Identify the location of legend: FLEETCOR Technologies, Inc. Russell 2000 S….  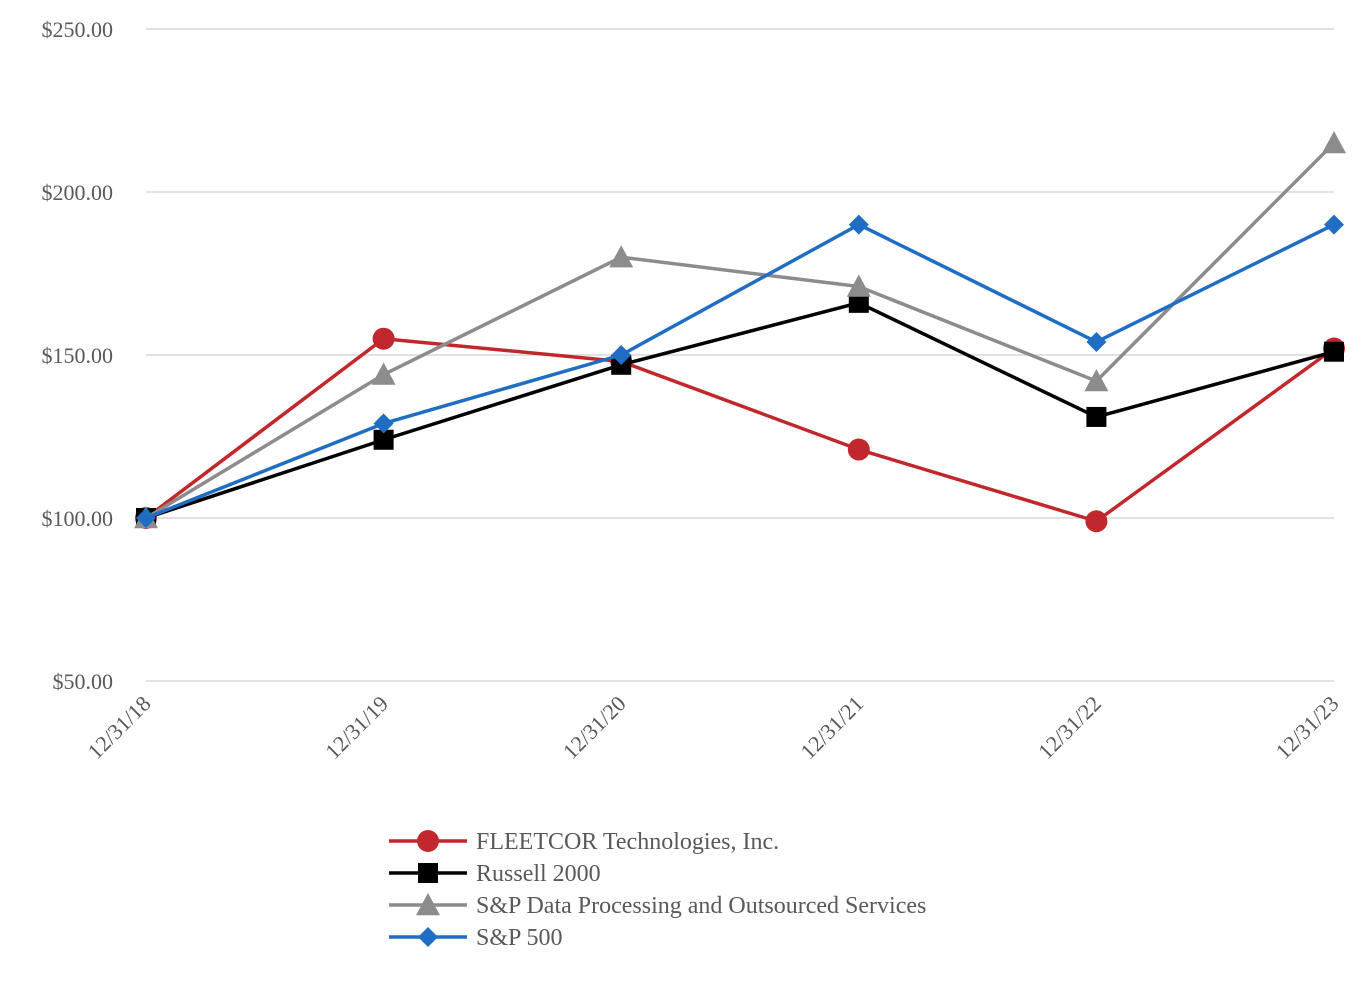
(657, 890).